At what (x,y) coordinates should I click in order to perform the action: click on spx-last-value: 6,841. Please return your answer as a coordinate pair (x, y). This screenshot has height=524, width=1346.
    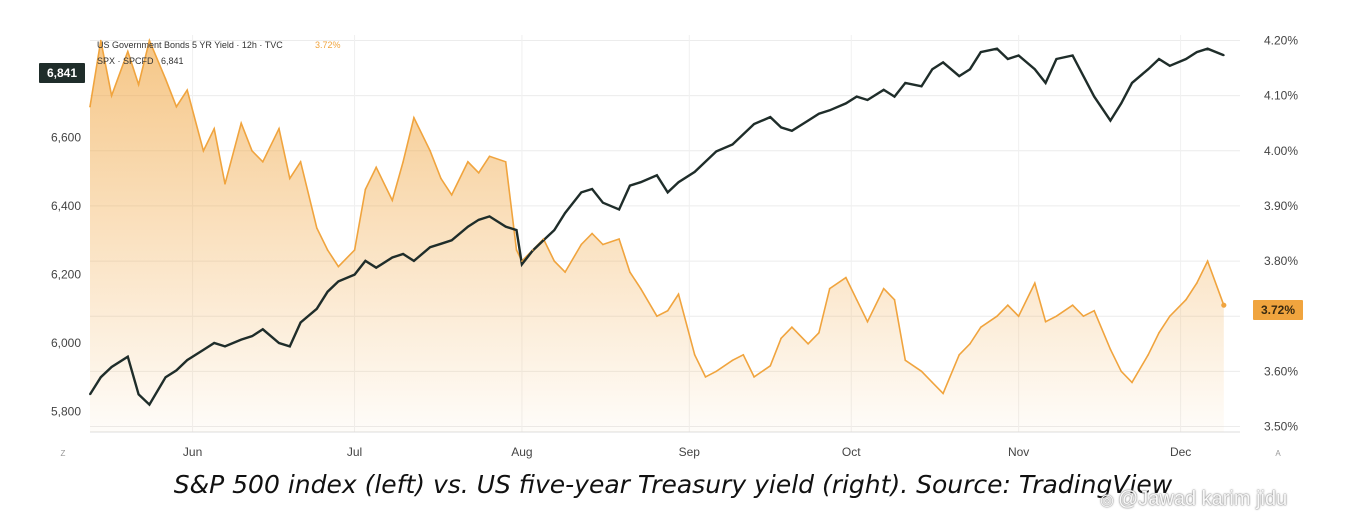
    Looking at the image, I should click on (62, 73).